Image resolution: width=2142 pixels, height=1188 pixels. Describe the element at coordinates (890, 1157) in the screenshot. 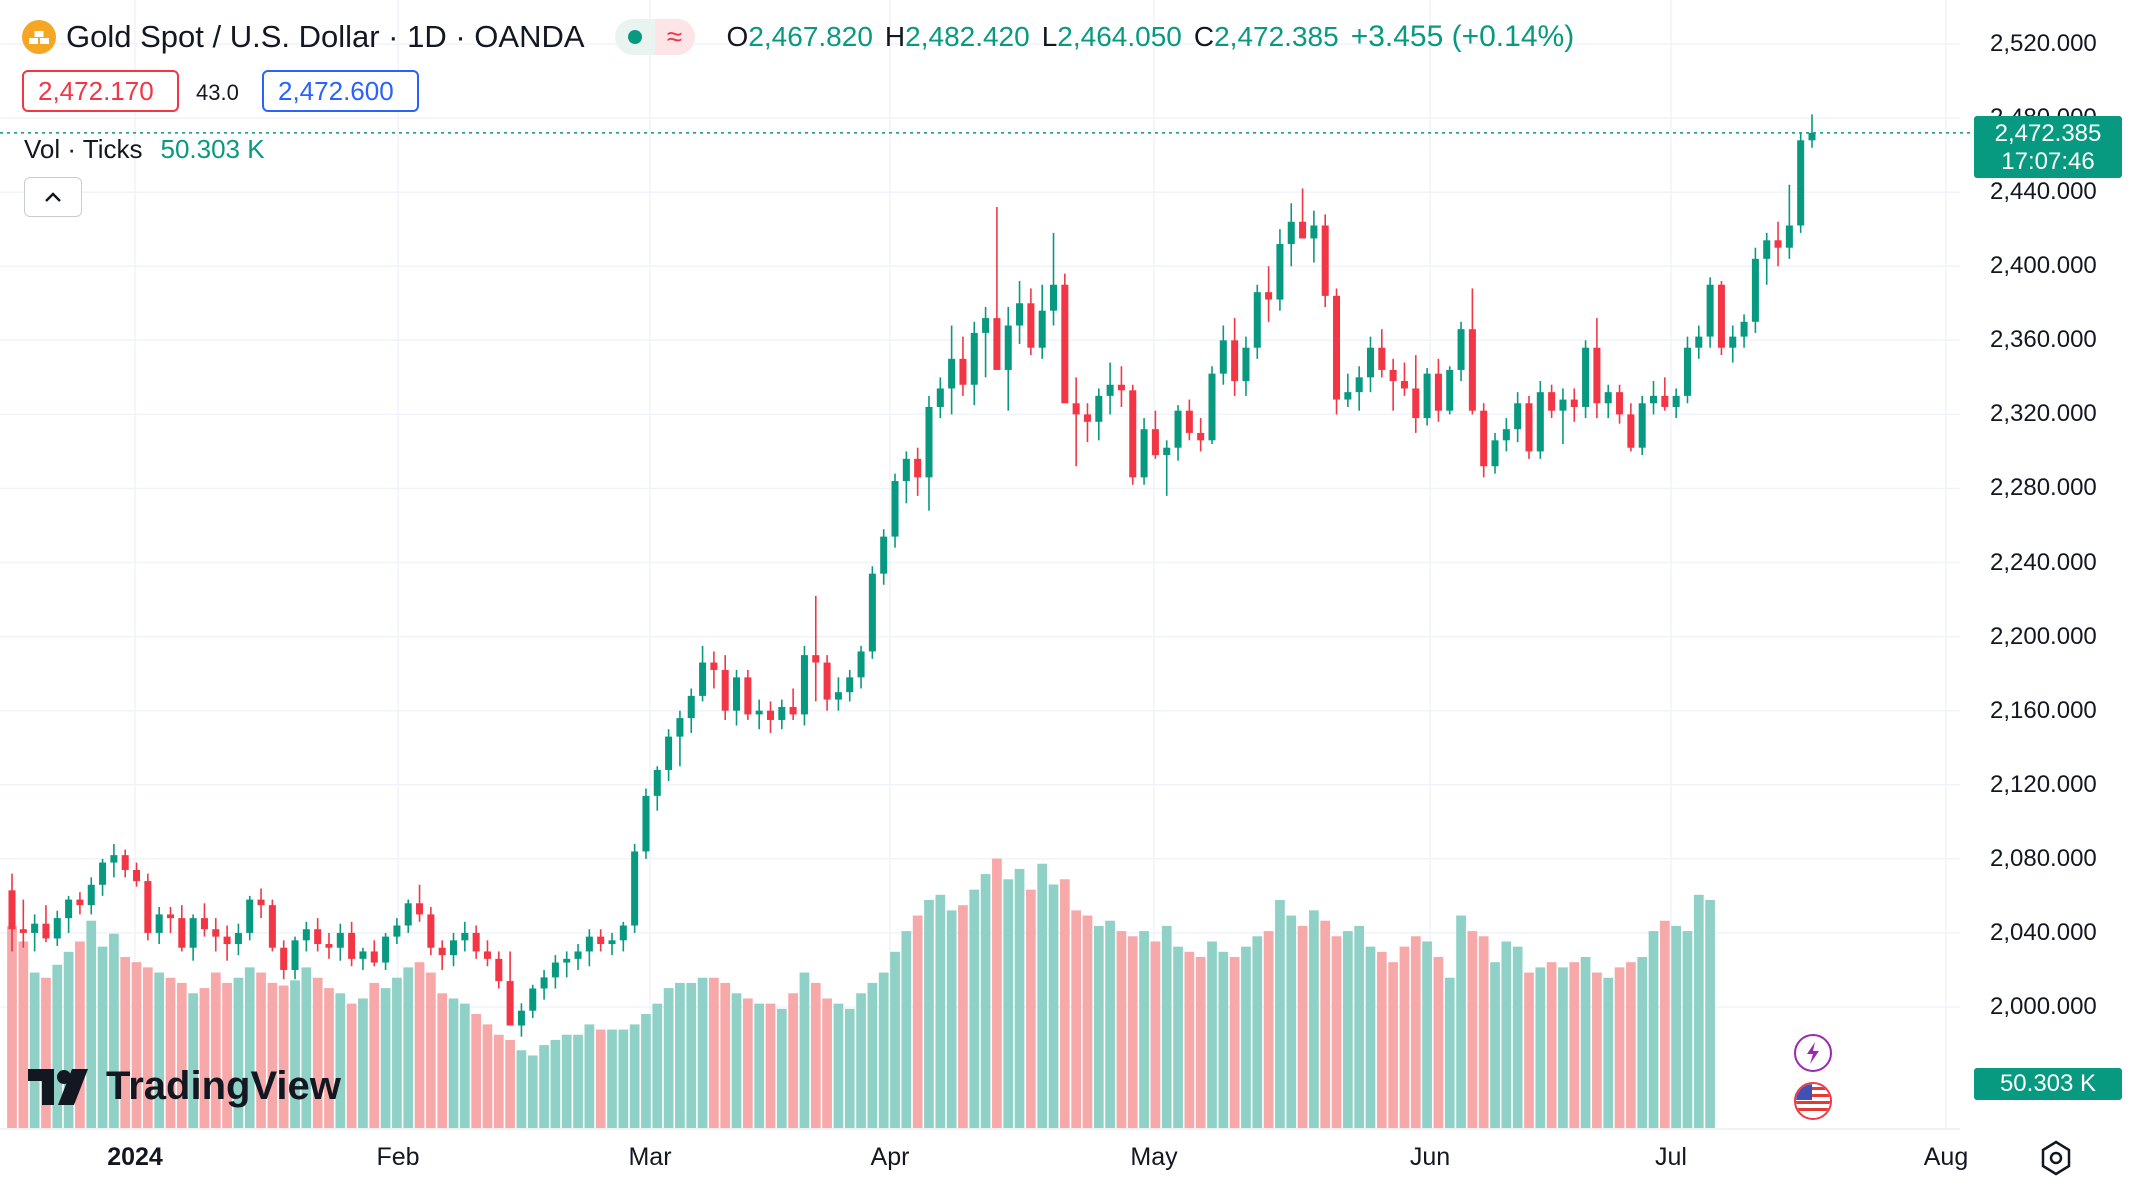

I see `time-tick-label: Apr` at that location.